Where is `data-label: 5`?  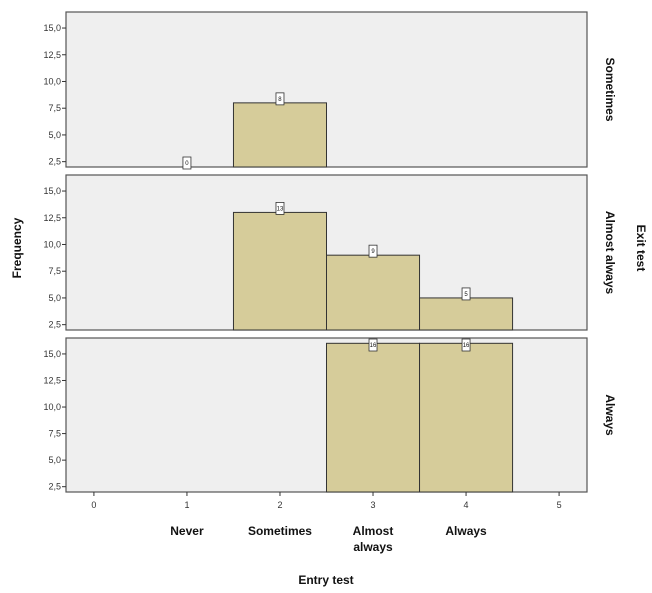 data-label: 5 is located at coordinates (466, 295).